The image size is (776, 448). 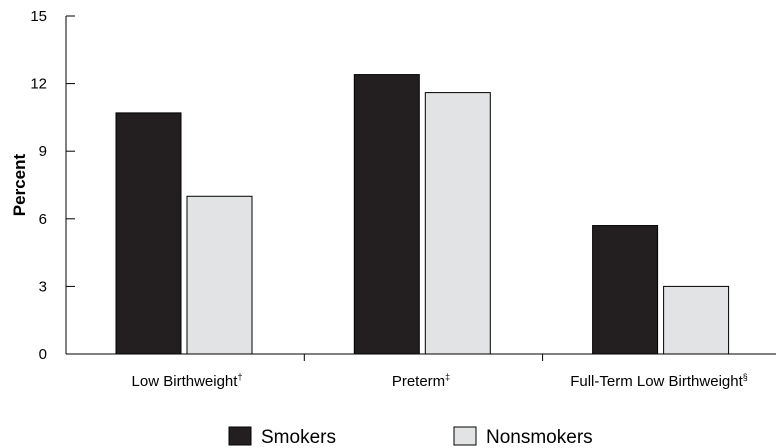 What do you see at coordinates (43, 219) in the screenshot?
I see `y-tick-label: 6` at bounding box center [43, 219].